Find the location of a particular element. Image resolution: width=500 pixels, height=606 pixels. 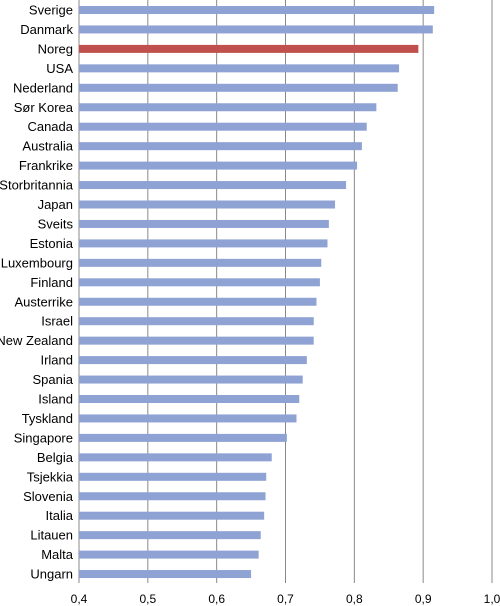

category-label: Estonia is located at coordinates (52, 243).